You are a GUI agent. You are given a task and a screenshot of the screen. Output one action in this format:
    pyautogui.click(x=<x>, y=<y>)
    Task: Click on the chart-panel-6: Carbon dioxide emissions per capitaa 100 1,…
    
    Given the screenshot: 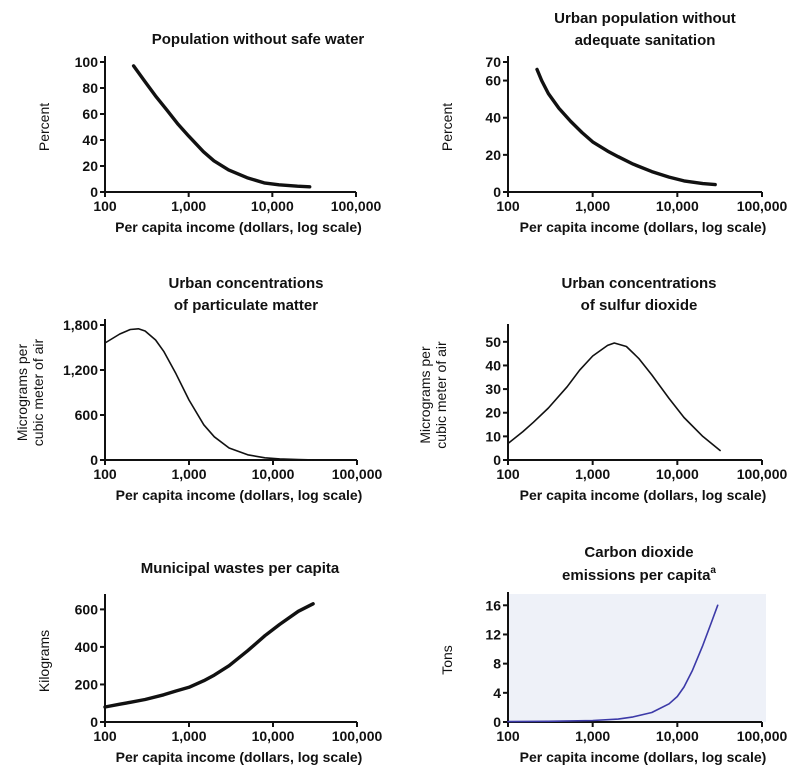 What is the action you would take?
    pyautogui.click(x=613, y=654)
    